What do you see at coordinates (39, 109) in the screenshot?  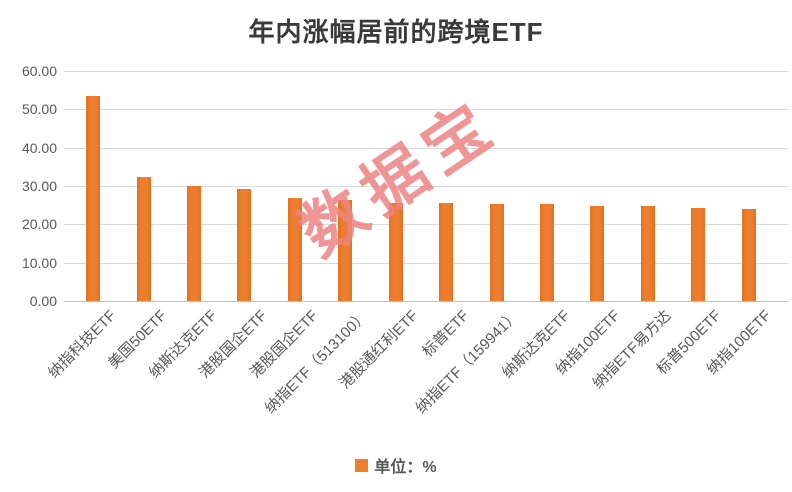 I see `y-tick-label: 50.00` at bounding box center [39, 109].